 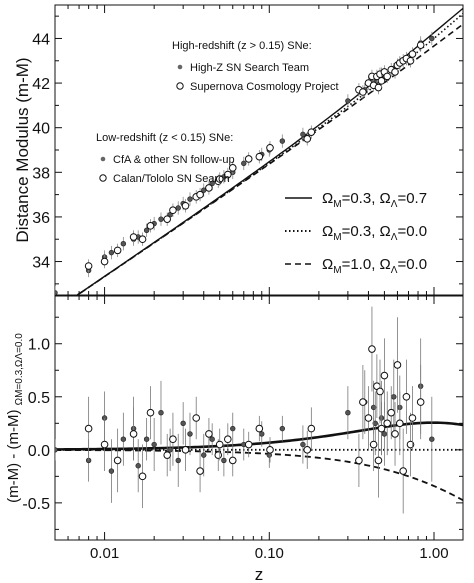 What do you see at coordinates (15, 418) in the screenshot?
I see `bottom-y-axis-label: (m-M) - (m-M) ΩM=0.3,ΩΛ=0.0` at bounding box center [15, 418].